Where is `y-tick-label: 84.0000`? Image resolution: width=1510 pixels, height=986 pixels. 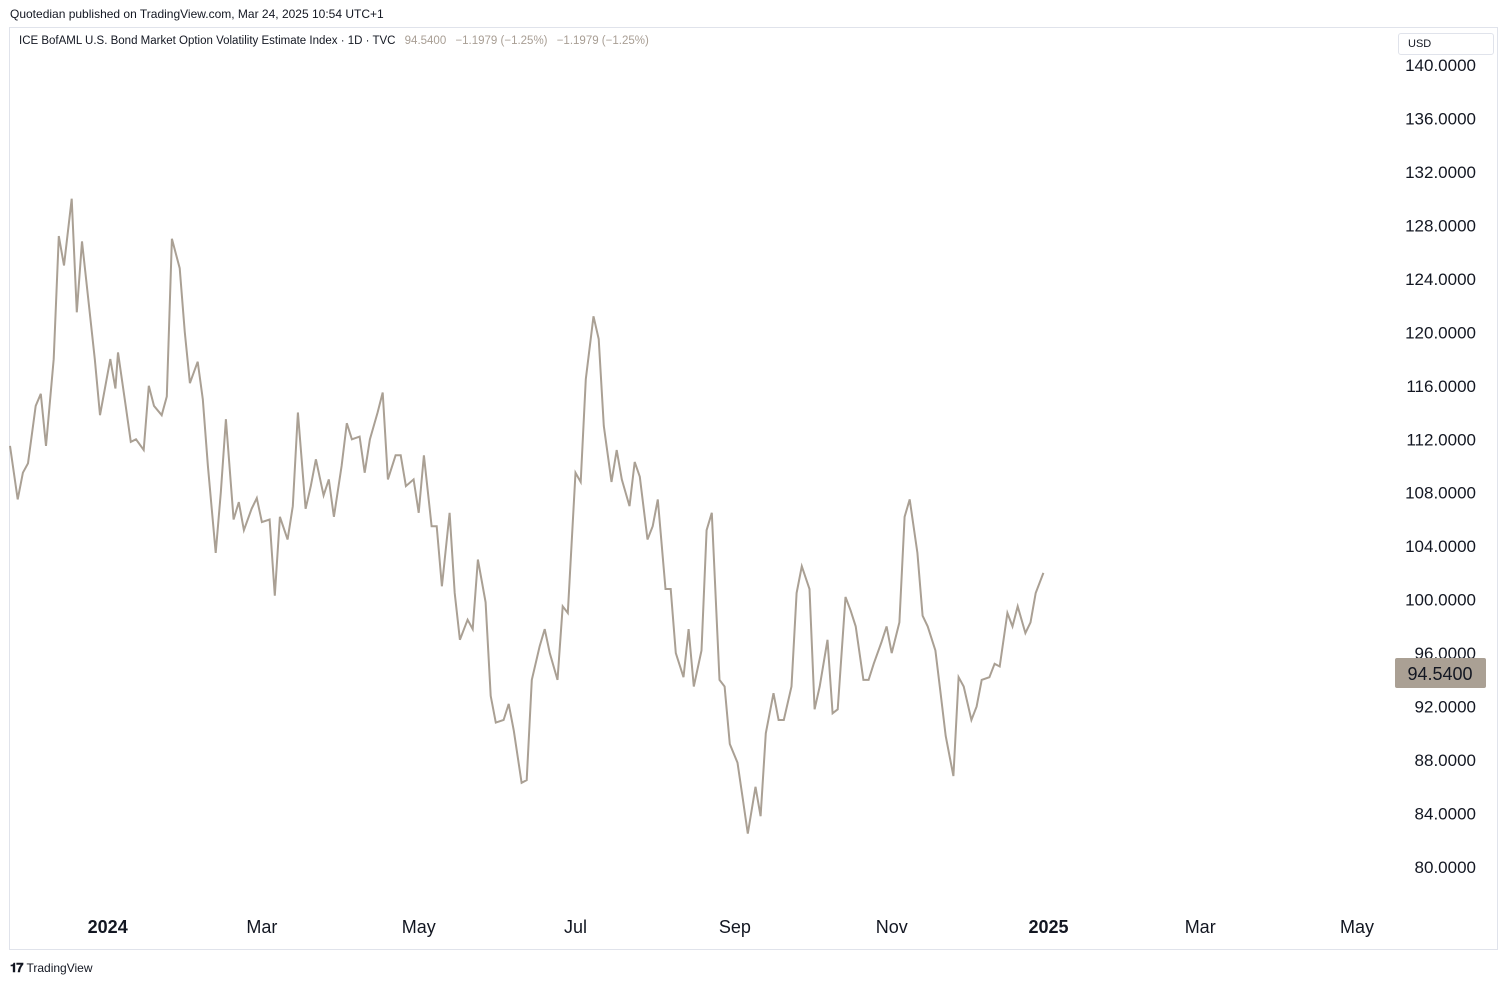 y-tick-label: 84.0000 is located at coordinates (1445, 814).